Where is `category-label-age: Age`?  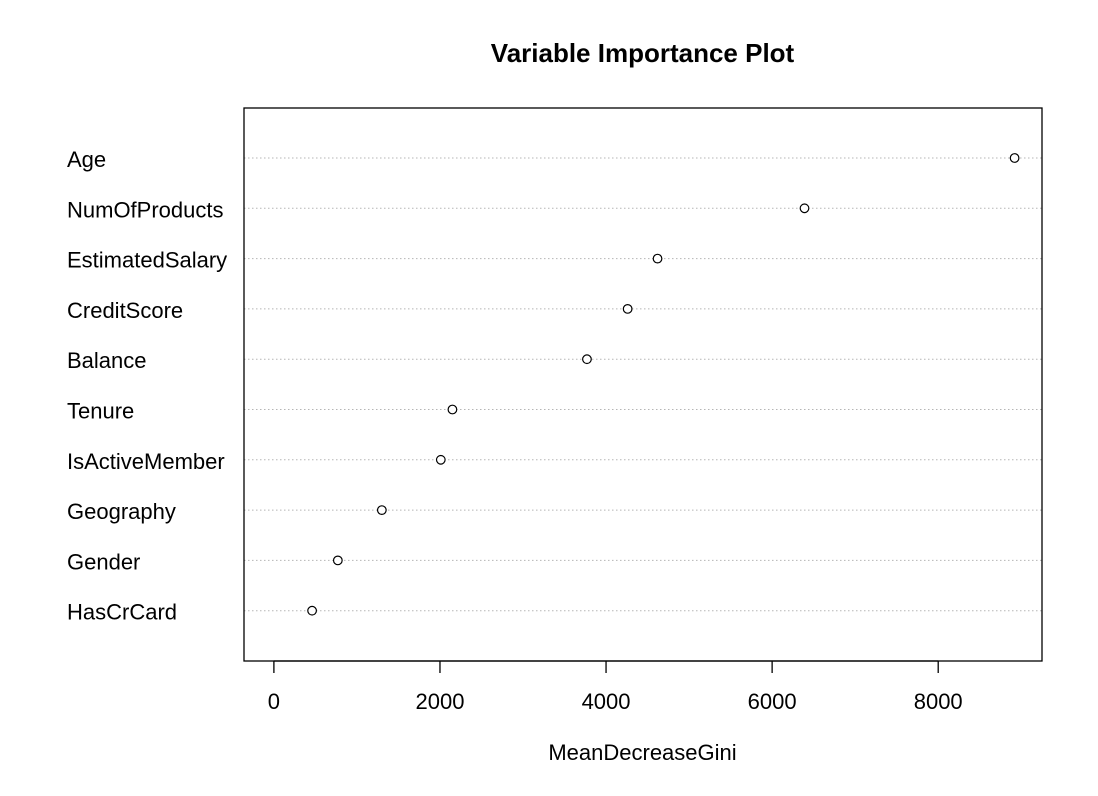
category-label-age: Age is located at coordinates (86, 159).